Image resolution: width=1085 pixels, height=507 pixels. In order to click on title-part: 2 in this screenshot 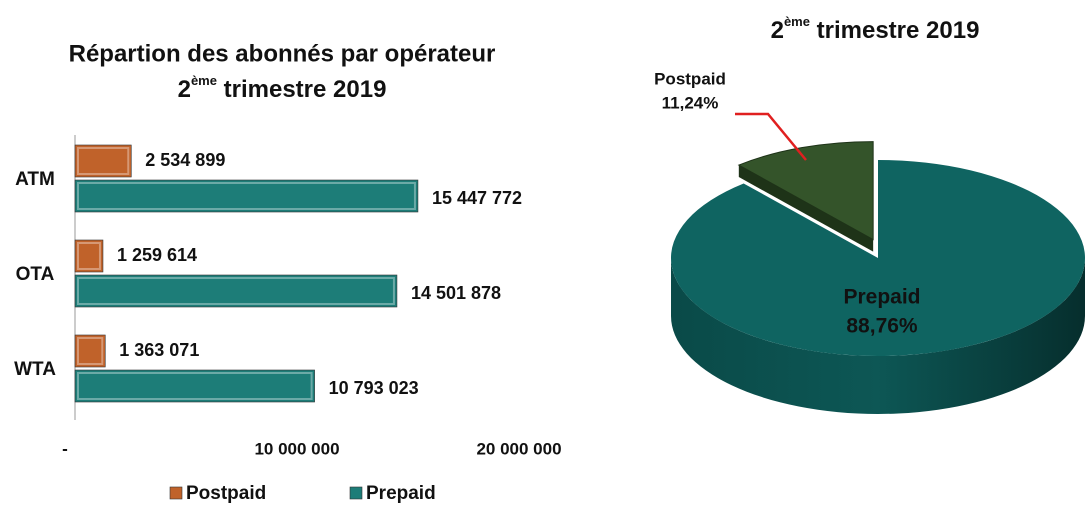, I will do `click(777, 30)`.